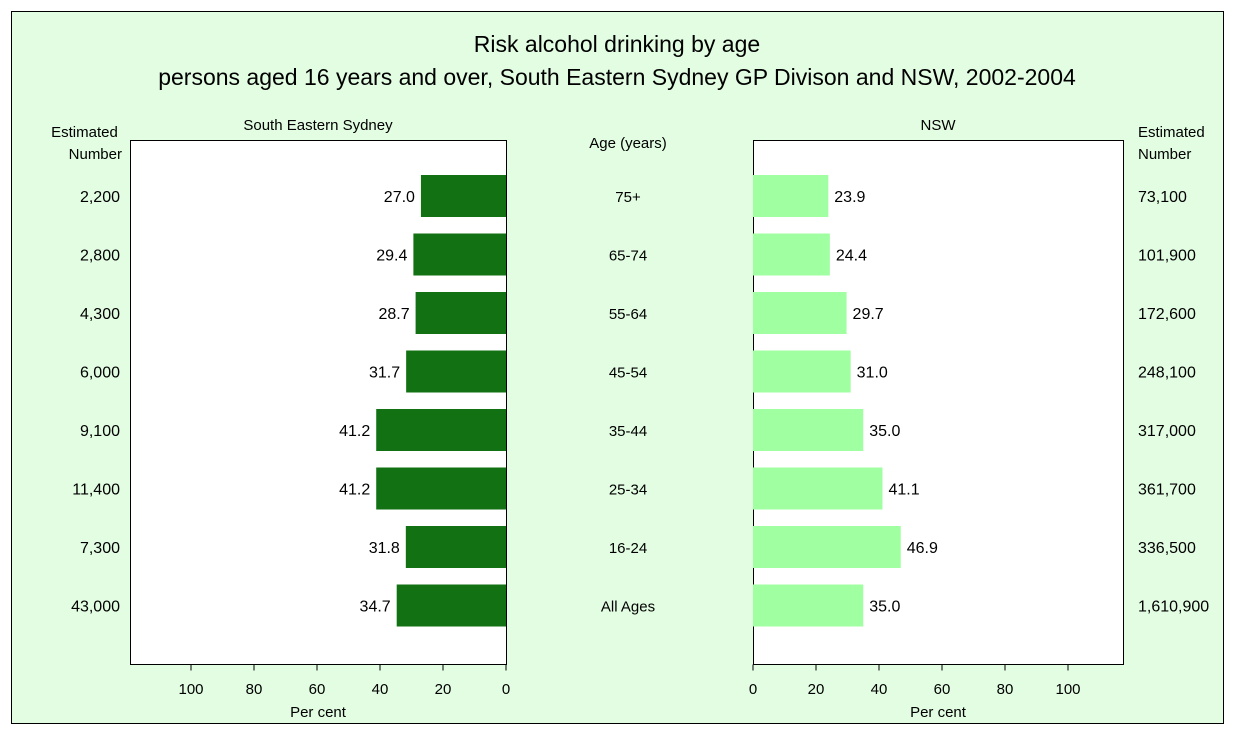 Image resolution: width=1235 pixels, height=740 pixels. What do you see at coordinates (318, 712) in the screenshot?
I see `left-x-axis-label: Per cent` at bounding box center [318, 712].